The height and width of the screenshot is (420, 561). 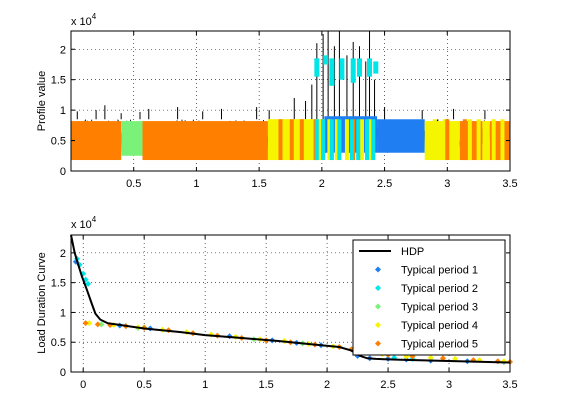 I want to click on bottom-y-tick-label: 0, so click(x=63, y=373).